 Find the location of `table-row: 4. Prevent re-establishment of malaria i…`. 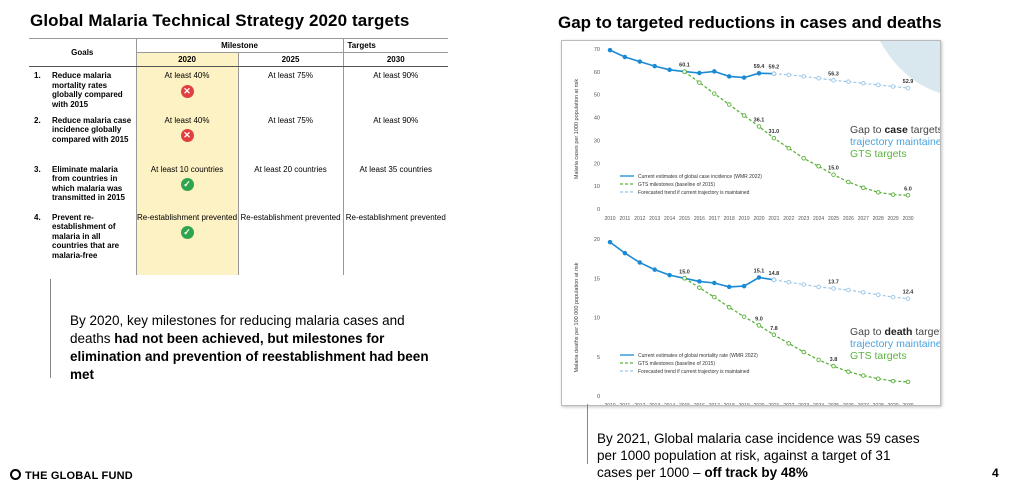

table-row: 4. Prevent re-establishment of malaria i… is located at coordinates (239, 243).